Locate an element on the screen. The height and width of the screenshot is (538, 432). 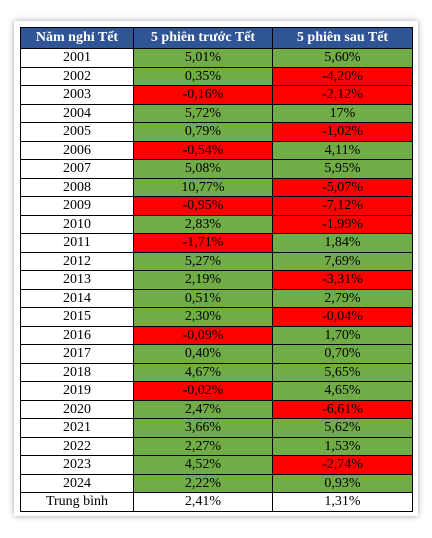
value-cell: 4,67% is located at coordinates (203, 372).